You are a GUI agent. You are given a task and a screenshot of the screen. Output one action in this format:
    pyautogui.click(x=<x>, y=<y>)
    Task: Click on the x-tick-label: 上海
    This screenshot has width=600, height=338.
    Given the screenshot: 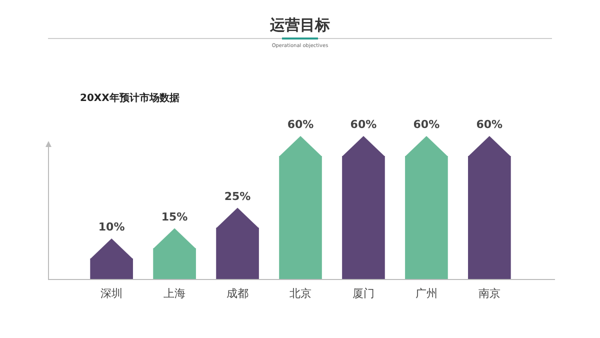 What is the action you would take?
    pyautogui.click(x=175, y=293)
    